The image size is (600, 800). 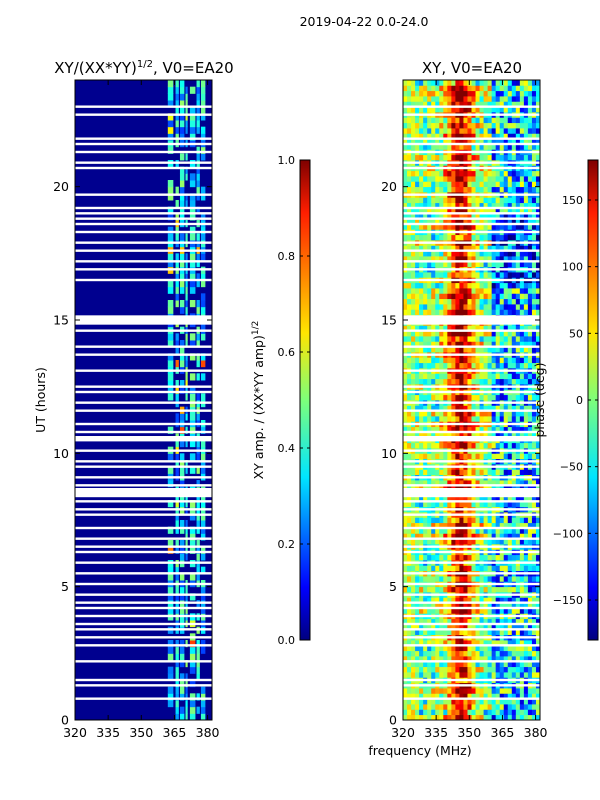 What do you see at coordinates (536, 732) in the screenshot?
I see `x-tick-label: 380` at bounding box center [536, 732].